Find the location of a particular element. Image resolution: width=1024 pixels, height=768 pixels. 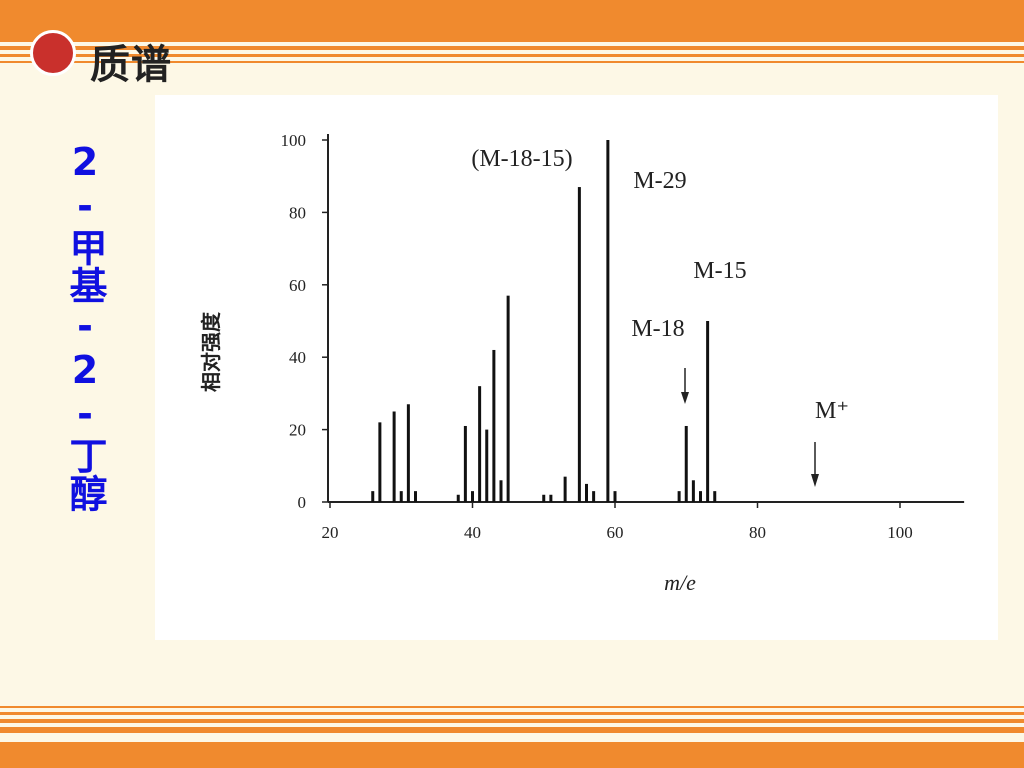

y-tick-label: 100 is located at coordinates (294, 140).